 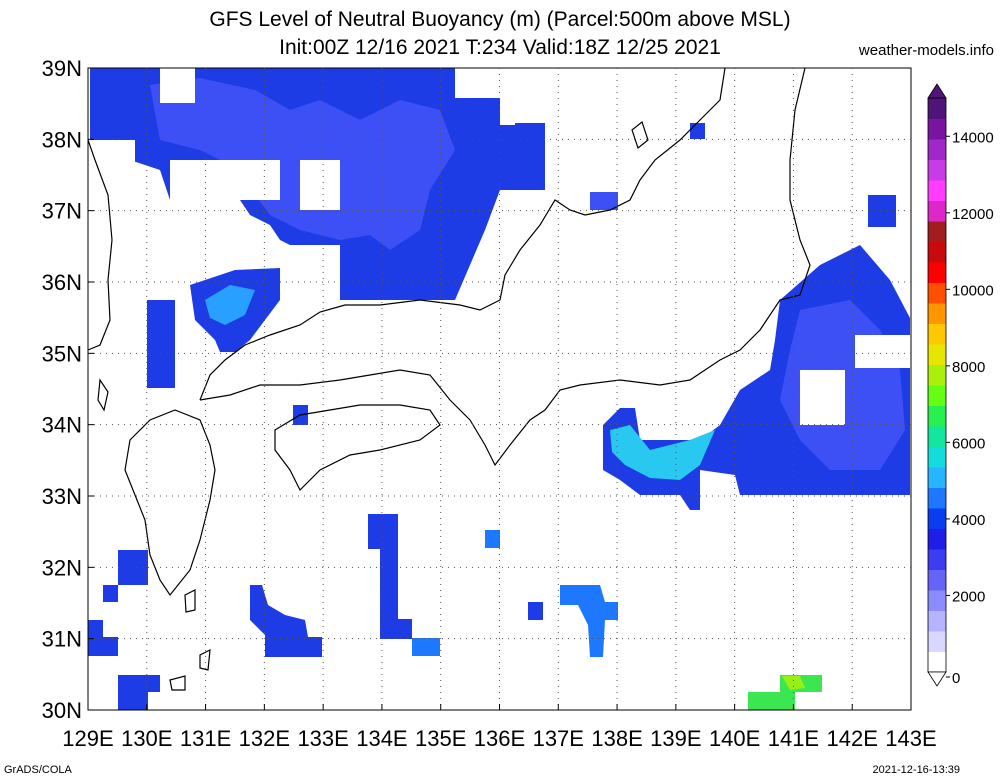 I want to click on lon-tick-label: 142E, so click(x=852, y=738).